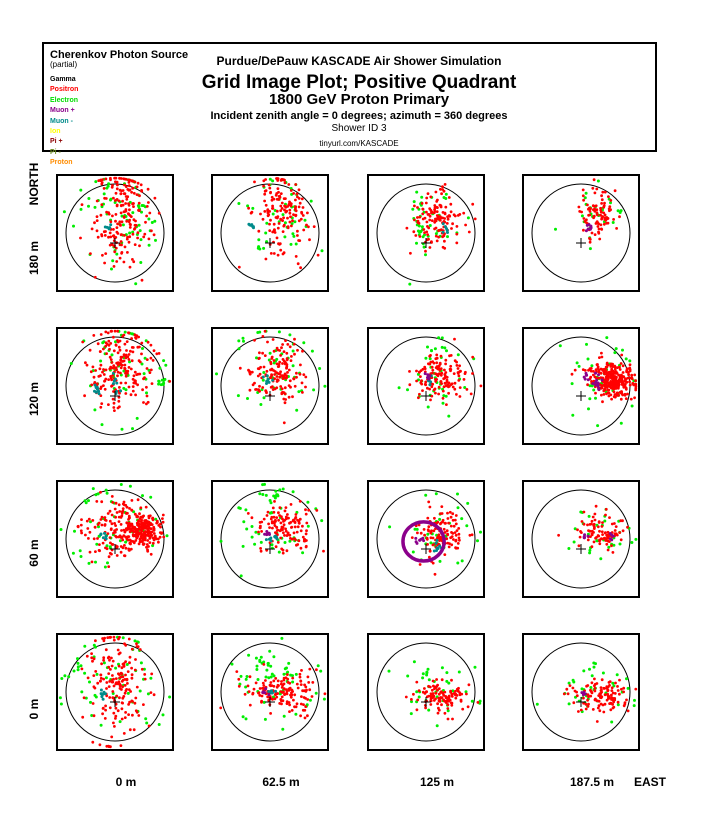 Image resolution: width=722 pixels, height=837 pixels. Describe the element at coordinates (115, 386) in the screenshot. I see `grid-panel` at that location.